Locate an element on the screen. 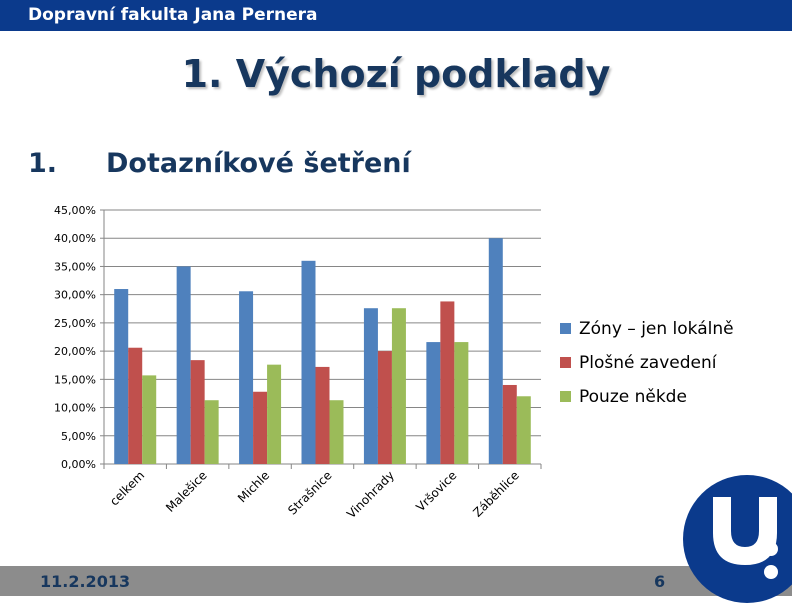 This screenshot has height=603, width=792. legend-label: Zóny – jen lokálně is located at coordinates (656, 329).